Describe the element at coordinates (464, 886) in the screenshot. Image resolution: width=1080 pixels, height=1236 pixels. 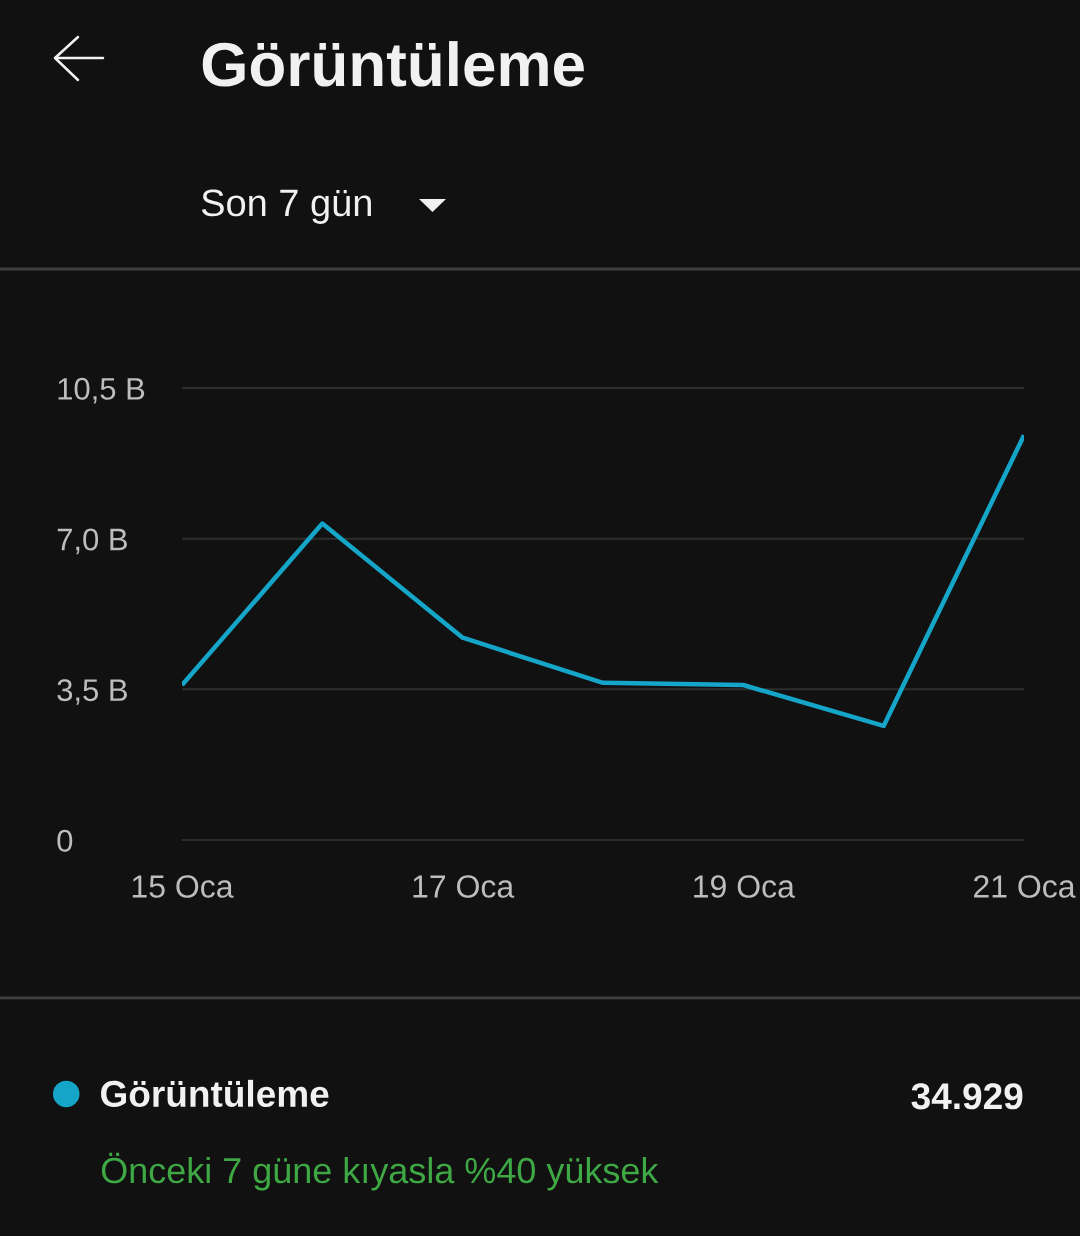
I see `x-tick-label: 17 Oca` at that location.